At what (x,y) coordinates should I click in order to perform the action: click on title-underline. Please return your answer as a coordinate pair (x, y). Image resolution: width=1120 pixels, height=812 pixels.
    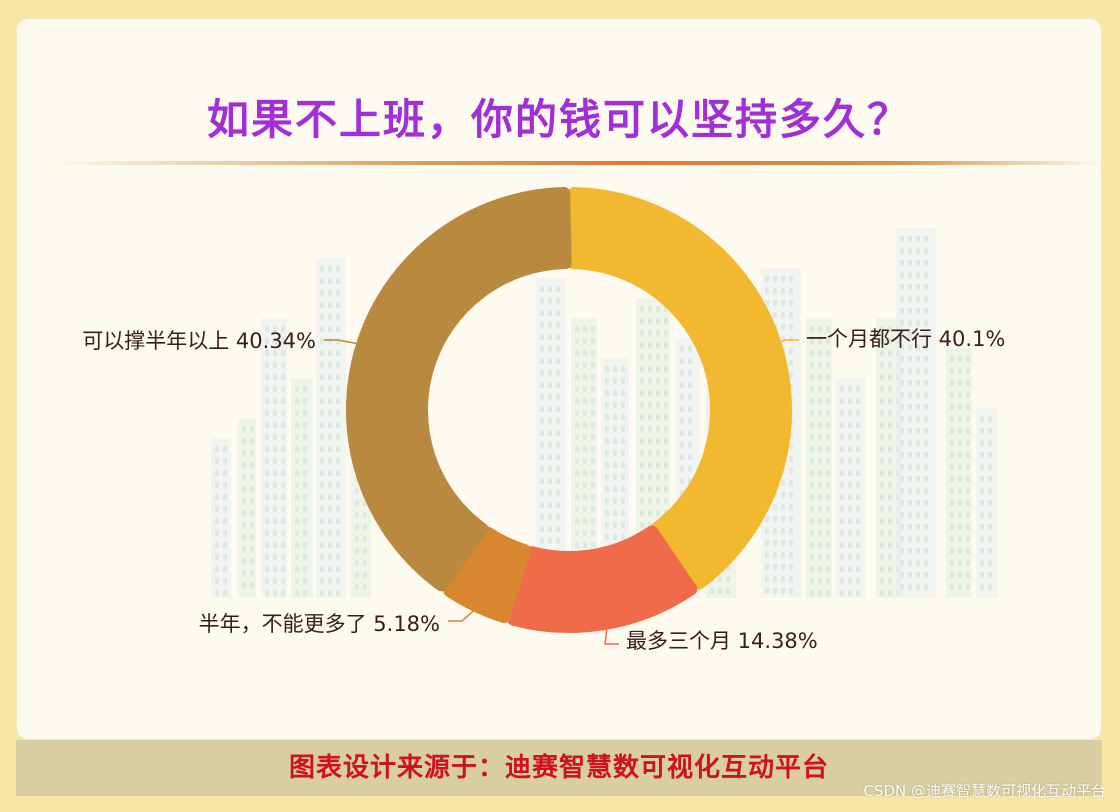
    Looking at the image, I should click on (573, 163).